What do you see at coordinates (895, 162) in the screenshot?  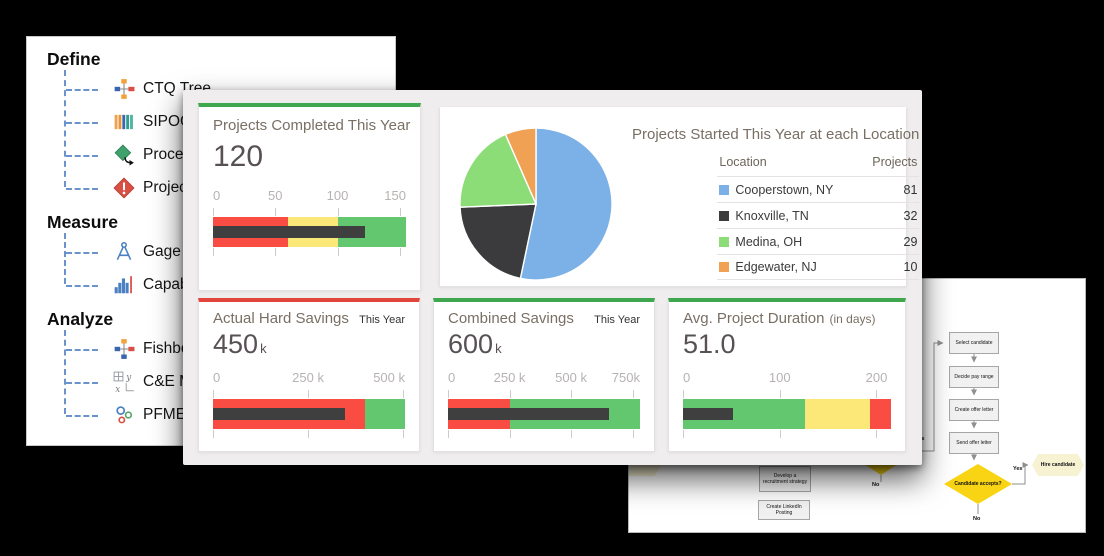 I see `legend-header-projects: Projects` at bounding box center [895, 162].